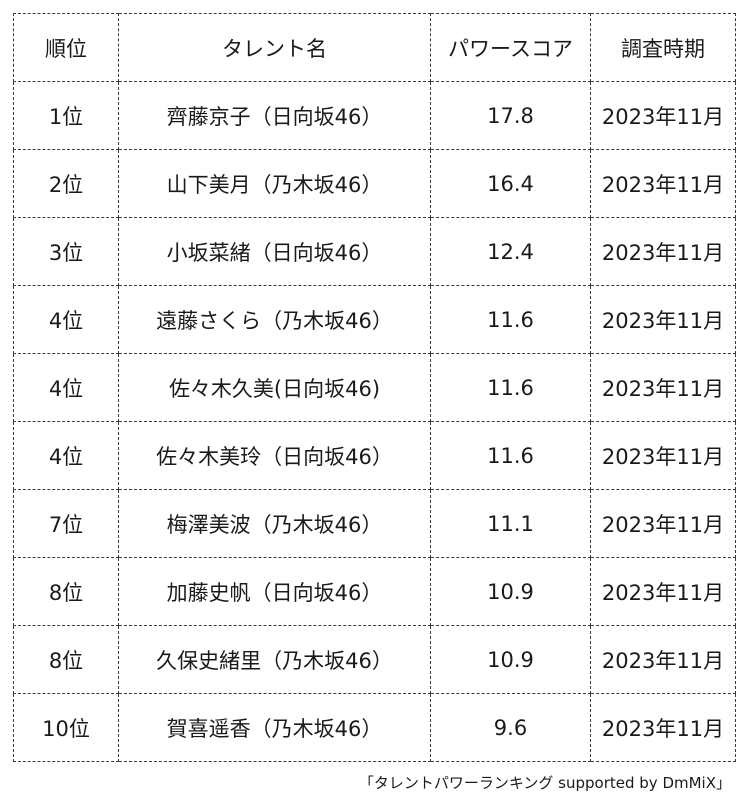 This screenshot has height=805, width=748. Describe the element at coordinates (510, 47) in the screenshot. I see `header-power-score: パワースコア` at that location.